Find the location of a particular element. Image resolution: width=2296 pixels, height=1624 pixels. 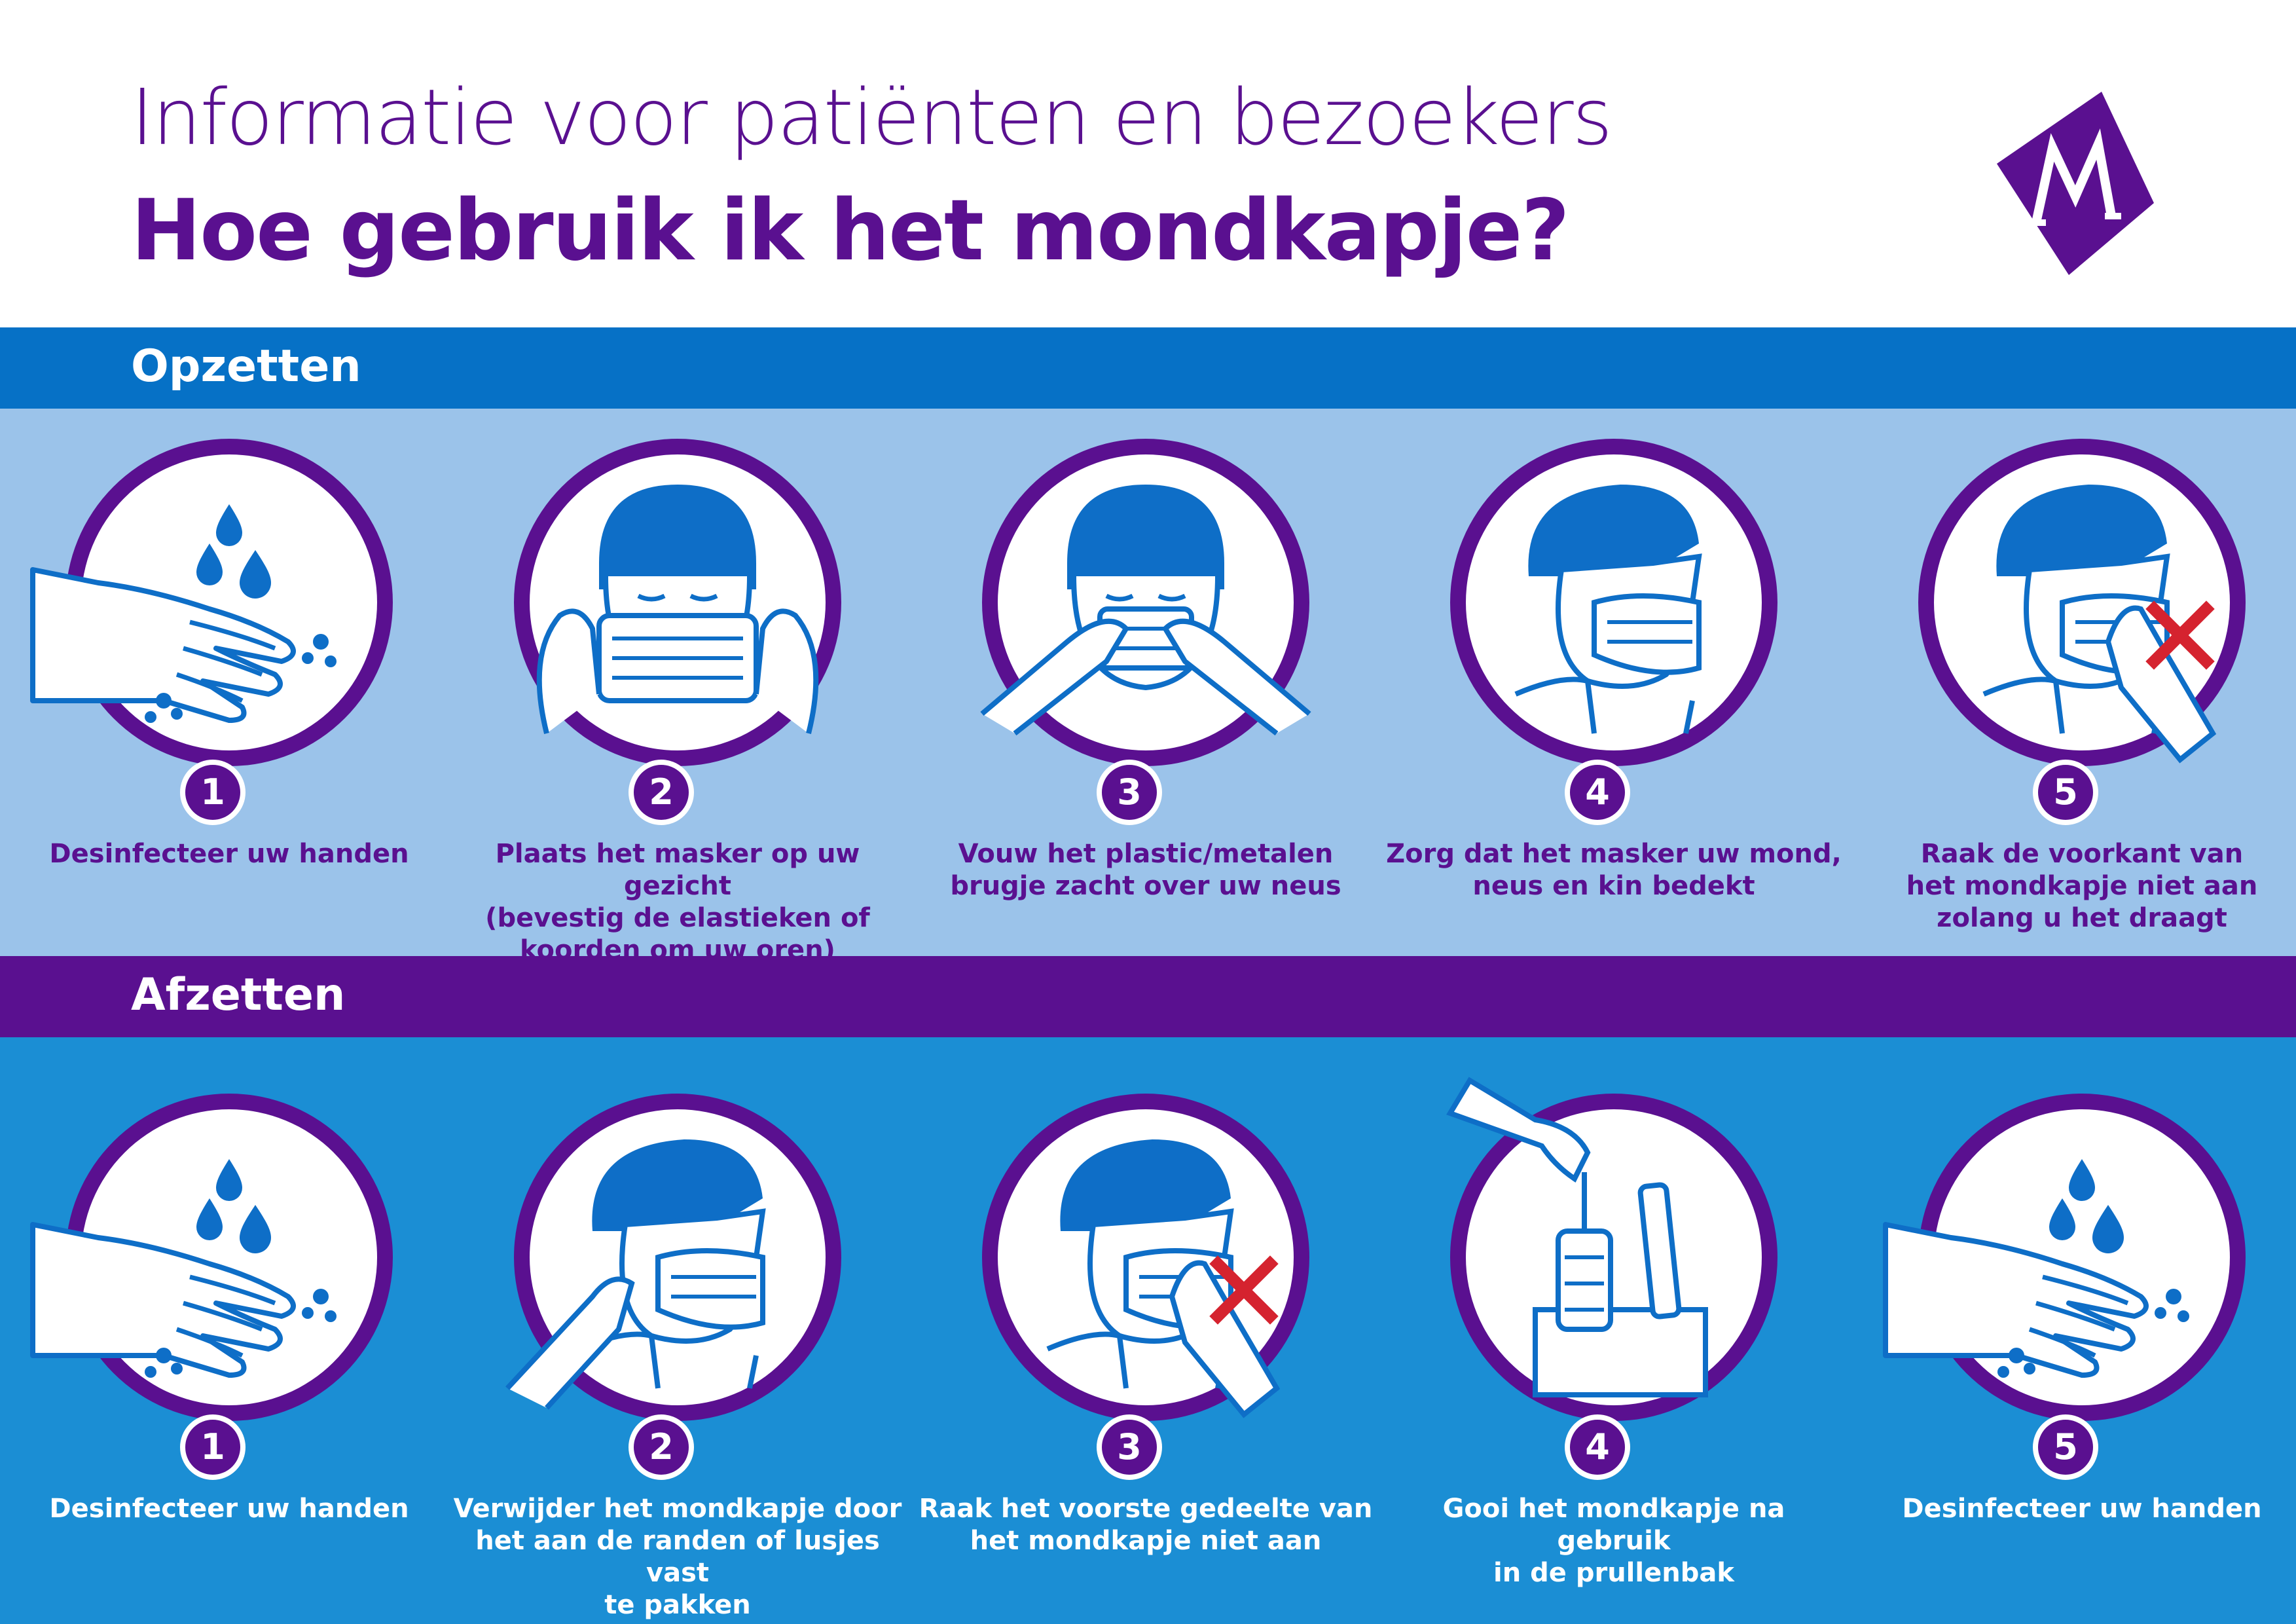

opzetten-label: Opzetten is located at coordinates (246, 366).